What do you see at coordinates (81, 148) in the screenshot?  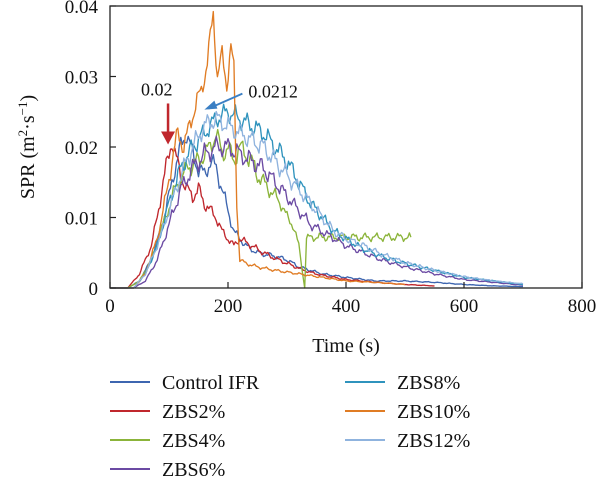 I see `y-tick-label: 0.02` at bounding box center [81, 148].